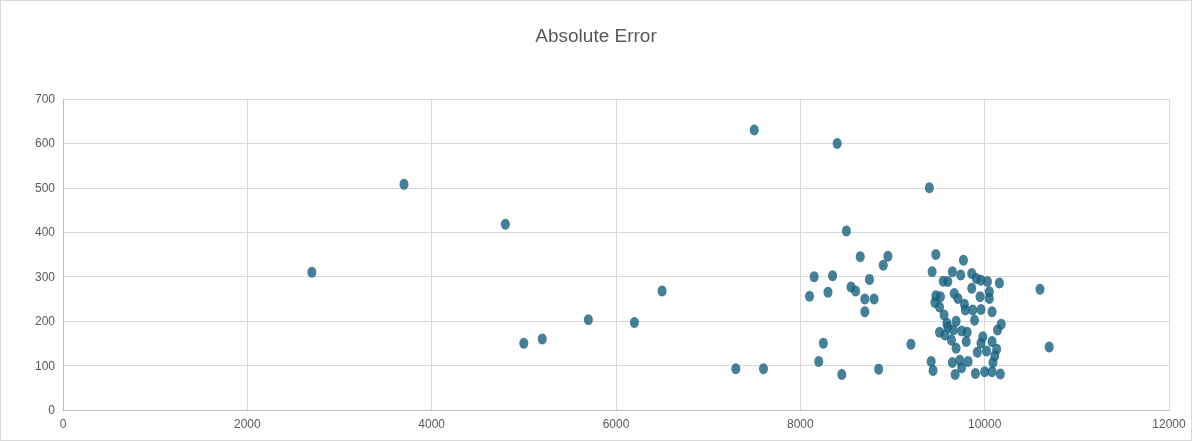 This screenshot has width=1192, height=441. What do you see at coordinates (596, 35) in the screenshot?
I see `chart-title: Absolute Error` at bounding box center [596, 35].